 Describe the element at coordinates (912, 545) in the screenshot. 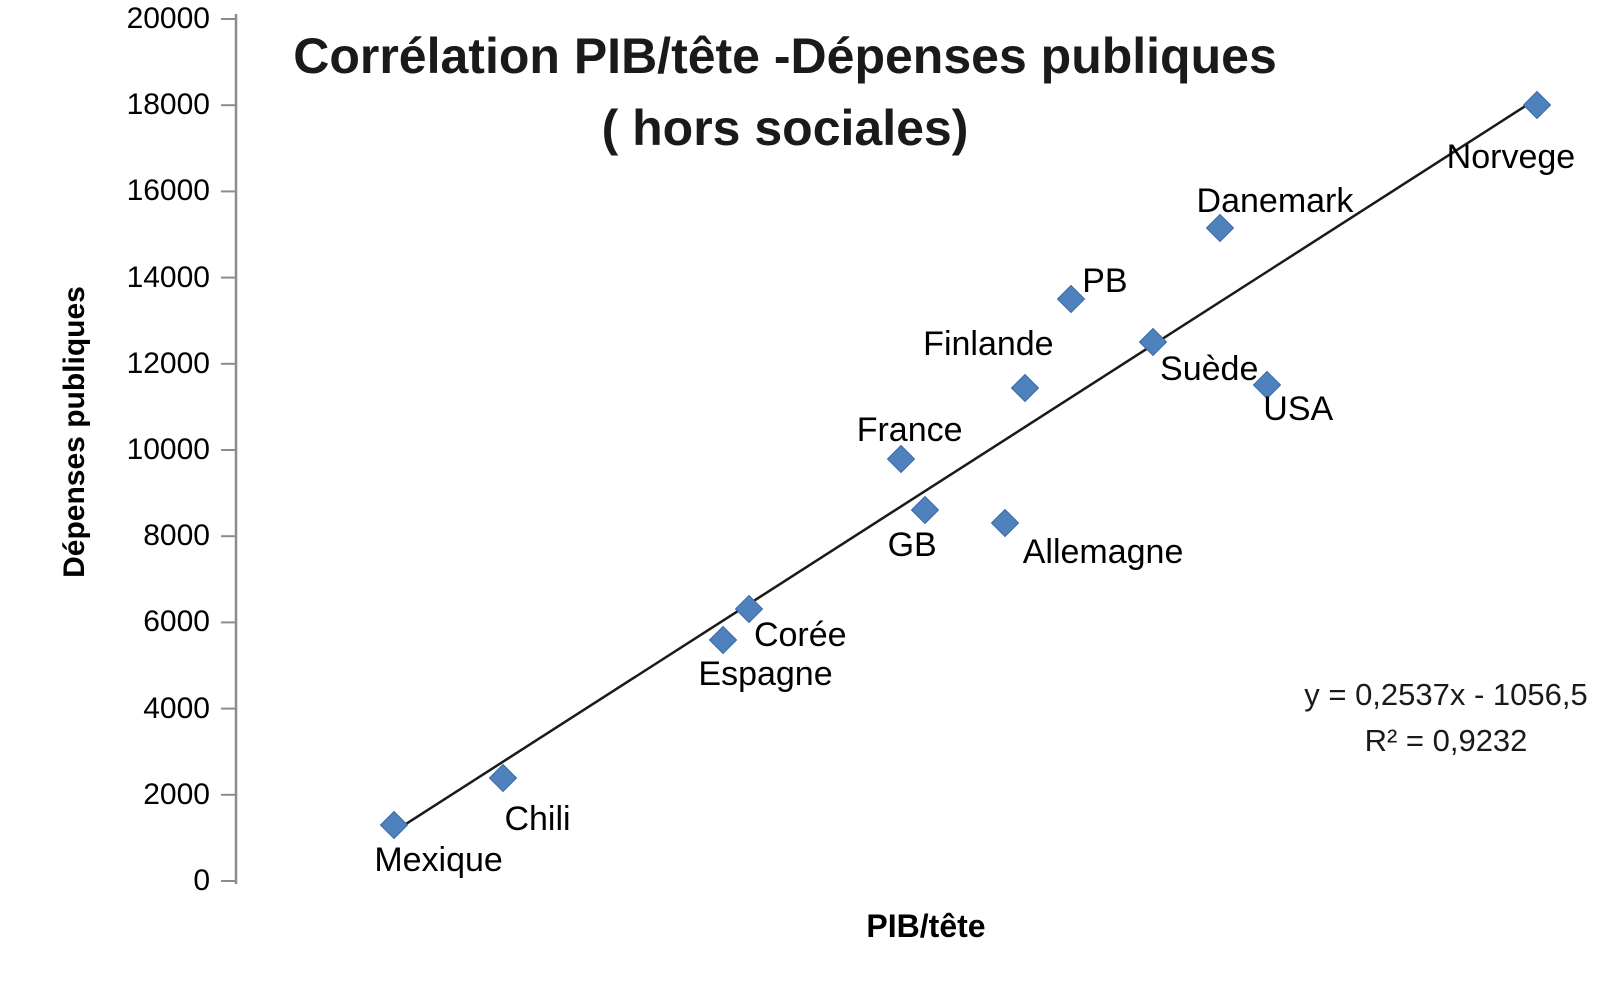

I see `point-label-gb: GB` at that location.